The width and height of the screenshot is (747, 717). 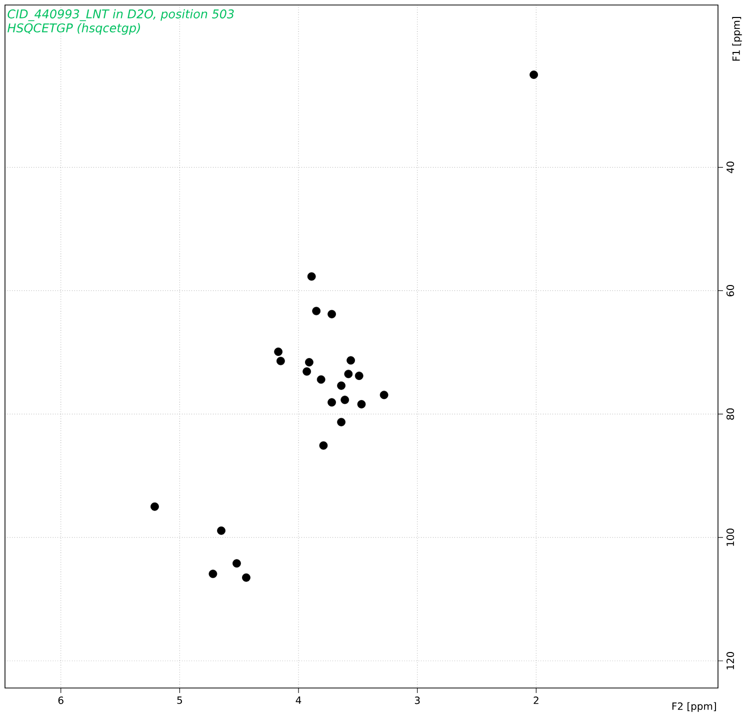 I want to click on x-tick-label: 6, so click(x=61, y=700).